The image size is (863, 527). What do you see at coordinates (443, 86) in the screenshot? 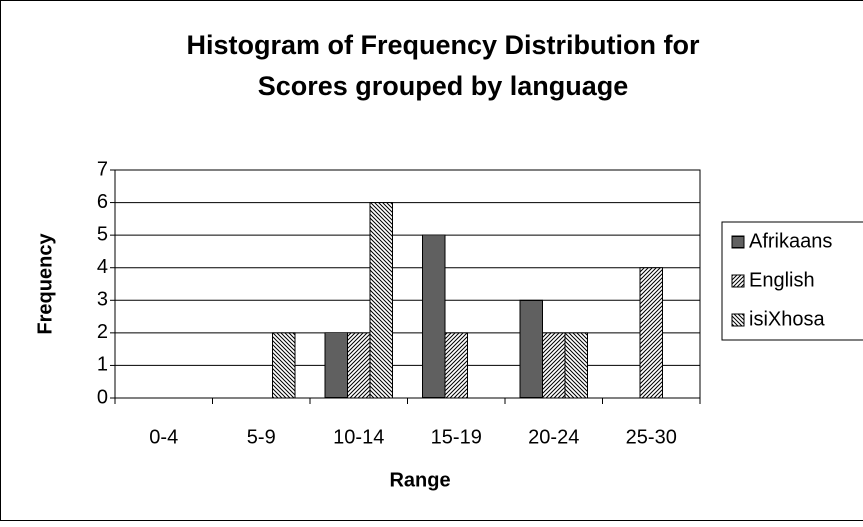
I see `chart-title: Scores grouped by language` at bounding box center [443, 86].